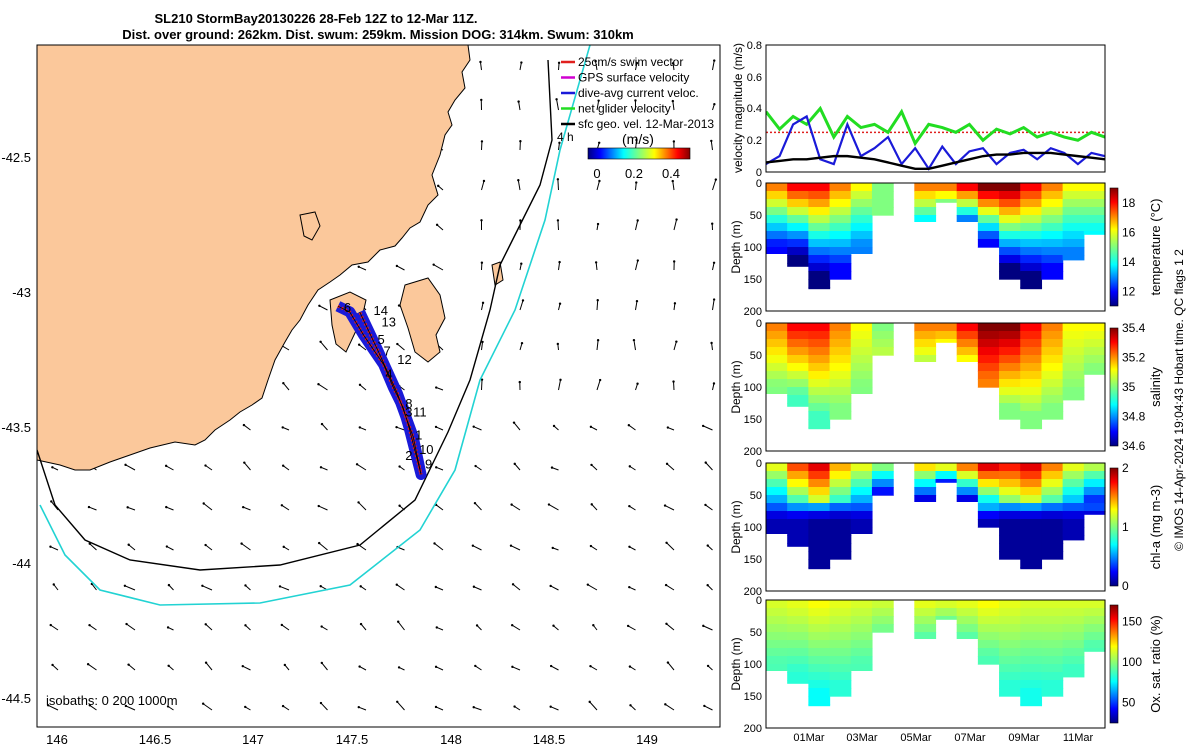  Describe the element at coordinates (638, 93) in the screenshot. I see `legend-label: dive-avg current veloc.` at that location.